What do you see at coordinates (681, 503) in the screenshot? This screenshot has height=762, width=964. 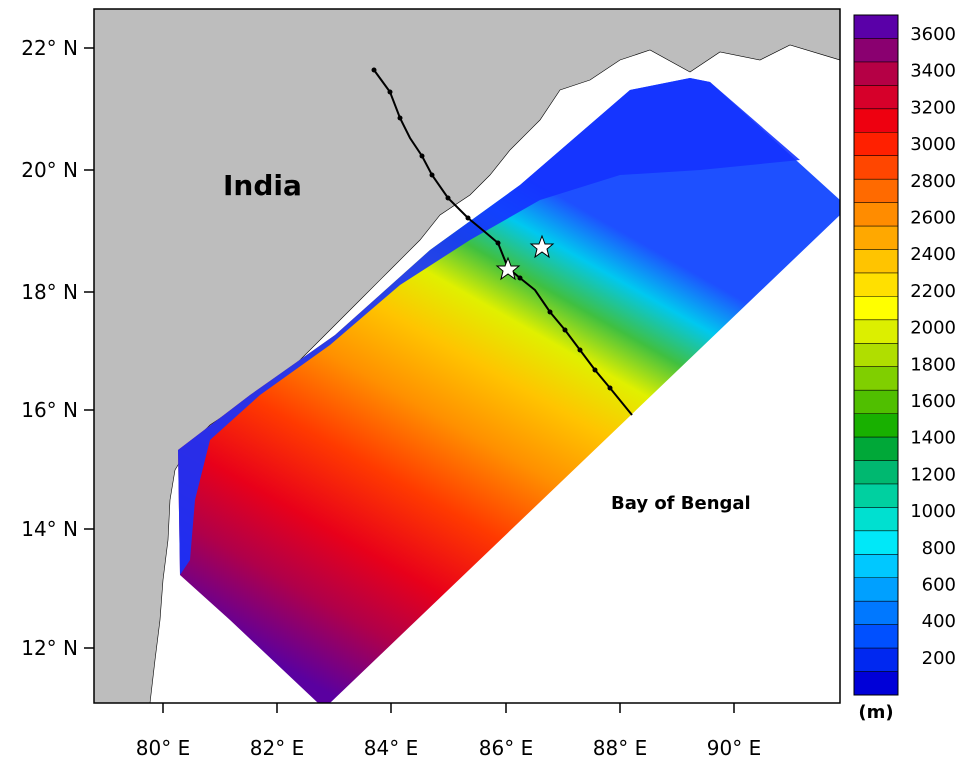 I see `sea-label: Bay of Bengal` at bounding box center [681, 503].